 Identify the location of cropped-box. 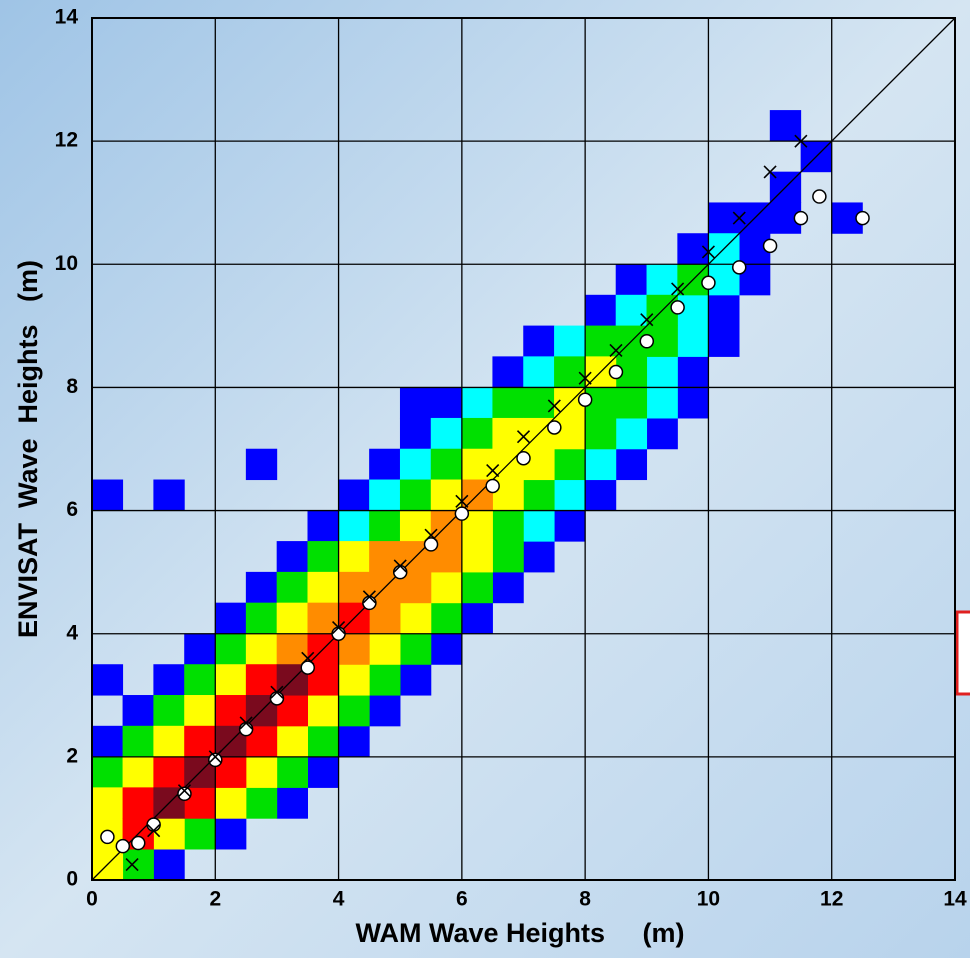
(962, 653).